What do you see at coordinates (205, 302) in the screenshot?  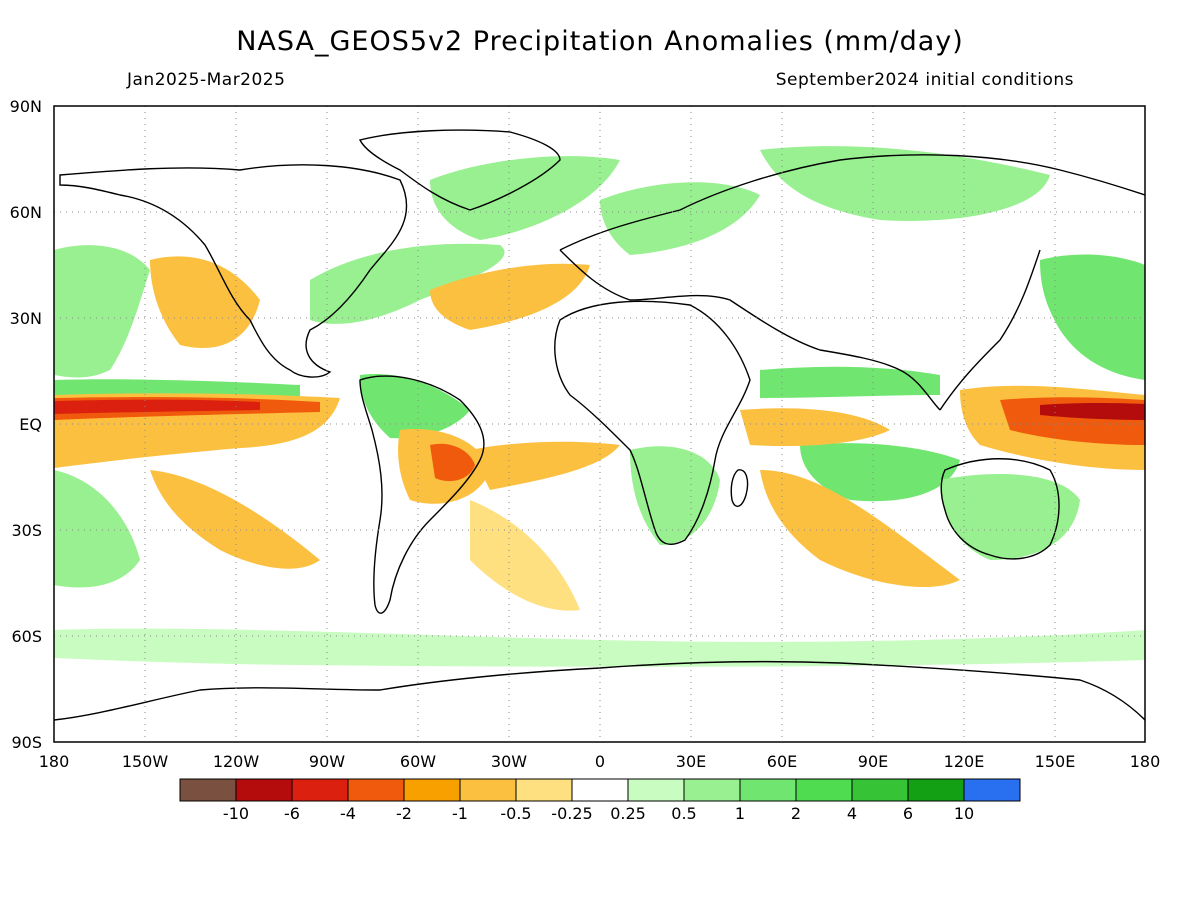 I see `dry-region-western-north-america` at bounding box center [205, 302].